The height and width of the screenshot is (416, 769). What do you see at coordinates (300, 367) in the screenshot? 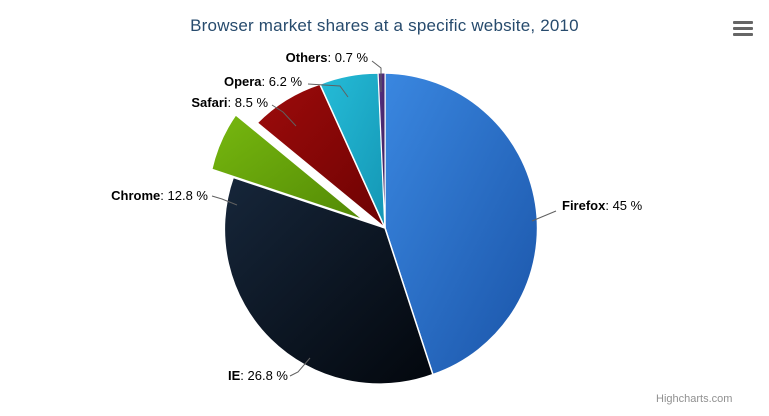
I see `connector-ie` at bounding box center [300, 367].